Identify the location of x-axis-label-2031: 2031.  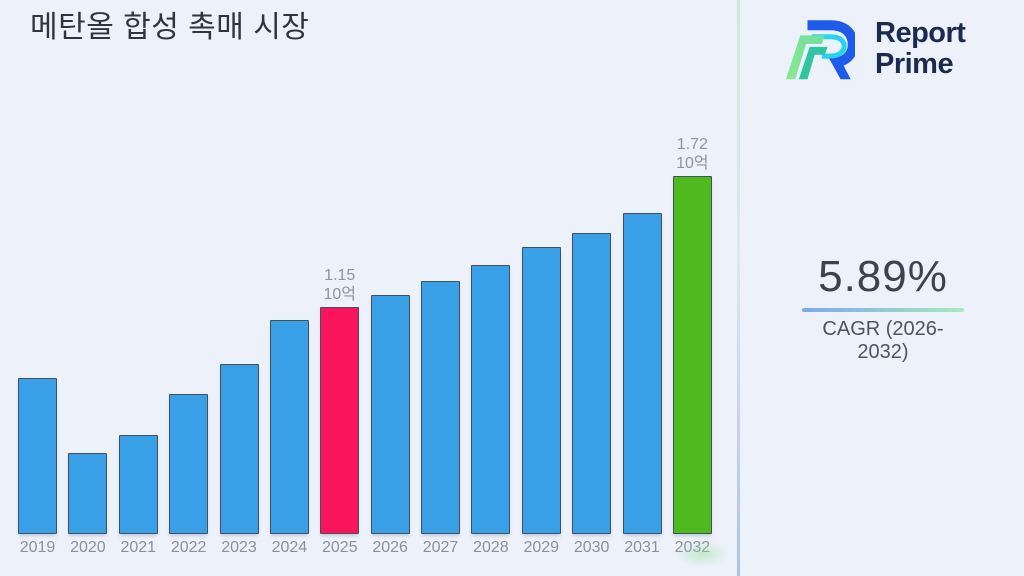
(642, 547).